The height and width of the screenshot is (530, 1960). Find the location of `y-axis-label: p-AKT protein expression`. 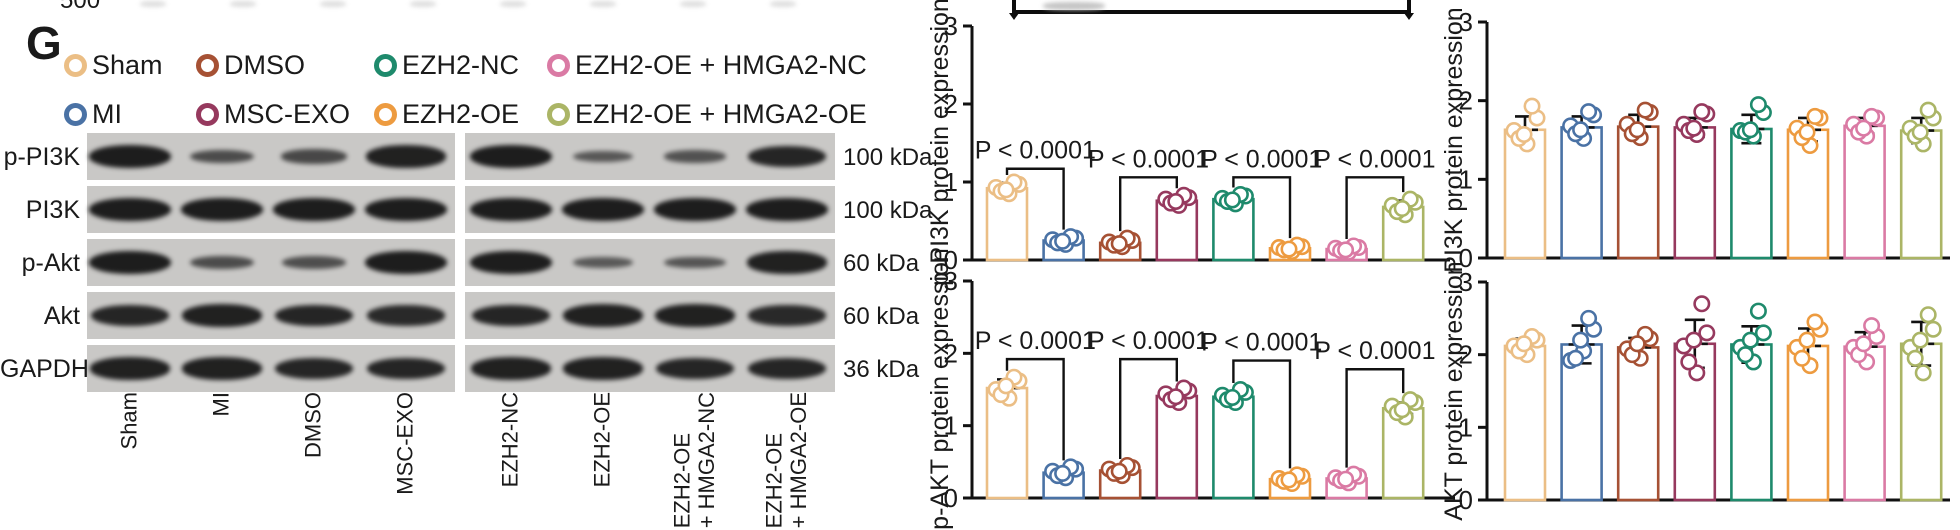

y-axis-label: p-AKT protein expression is located at coordinates (940, 389).